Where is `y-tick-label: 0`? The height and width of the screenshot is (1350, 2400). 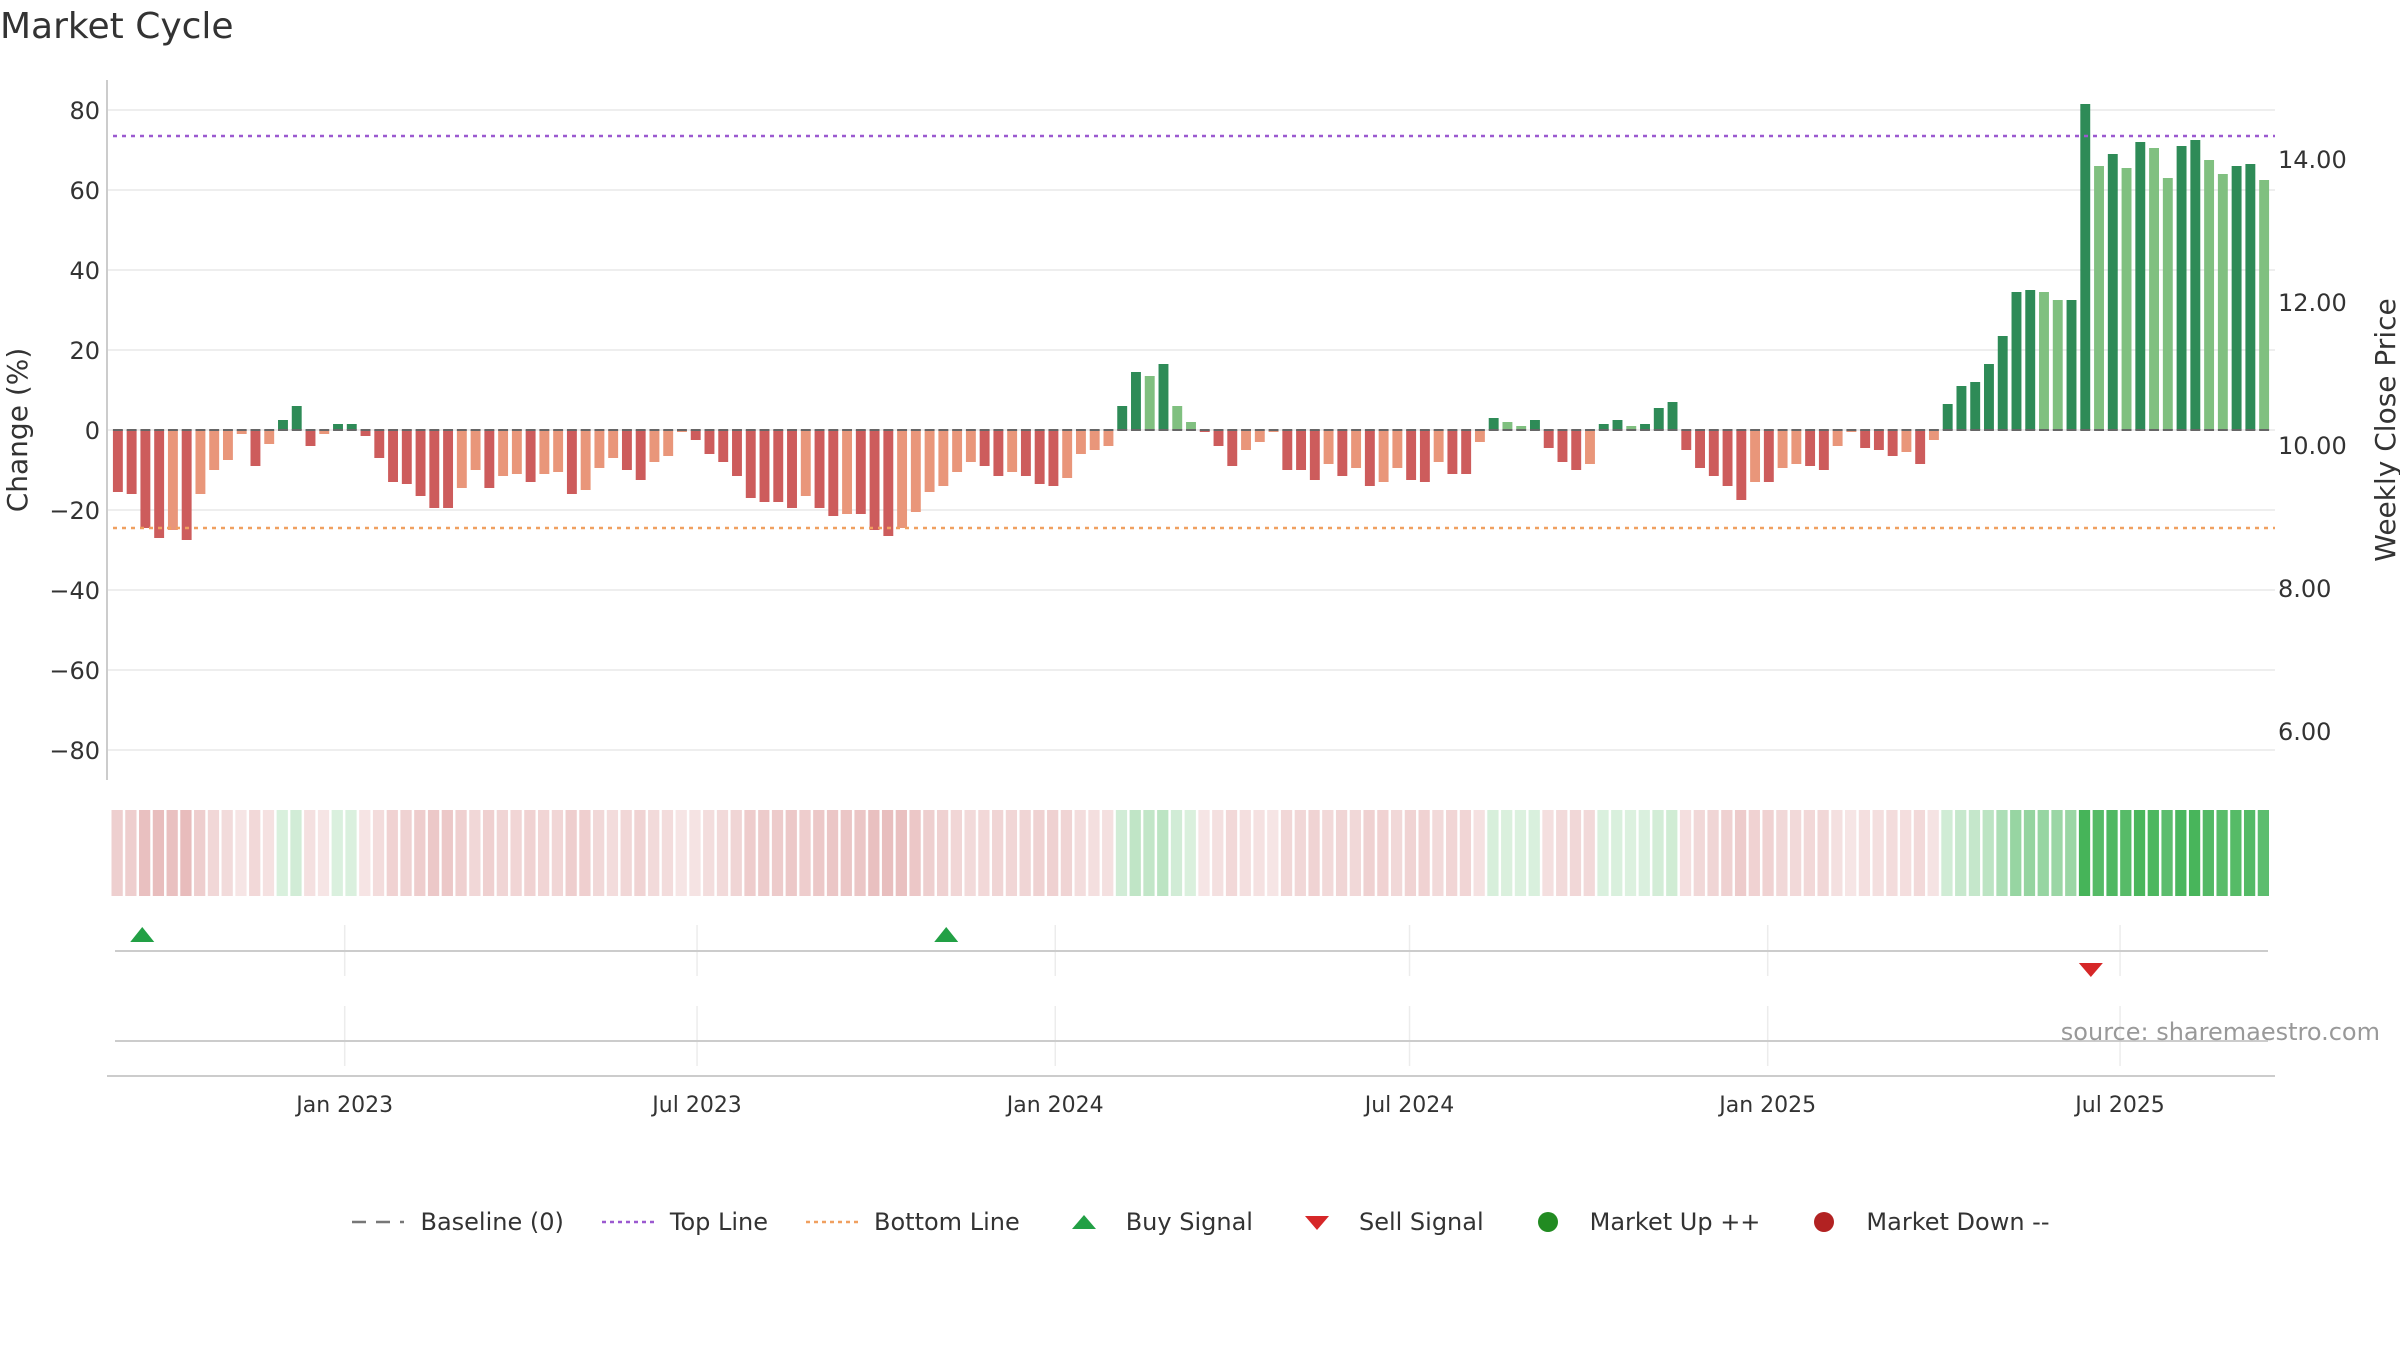
y-tick-label: 0 is located at coordinates (92, 431).